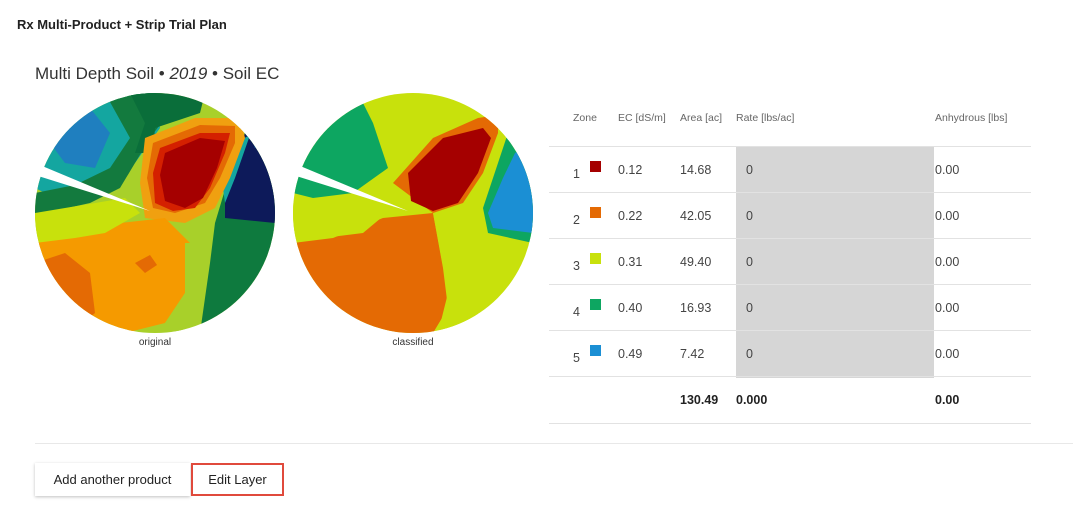  What do you see at coordinates (696, 262) in the screenshot?
I see `area-value: 49.40` at bounding box center [696, 262].